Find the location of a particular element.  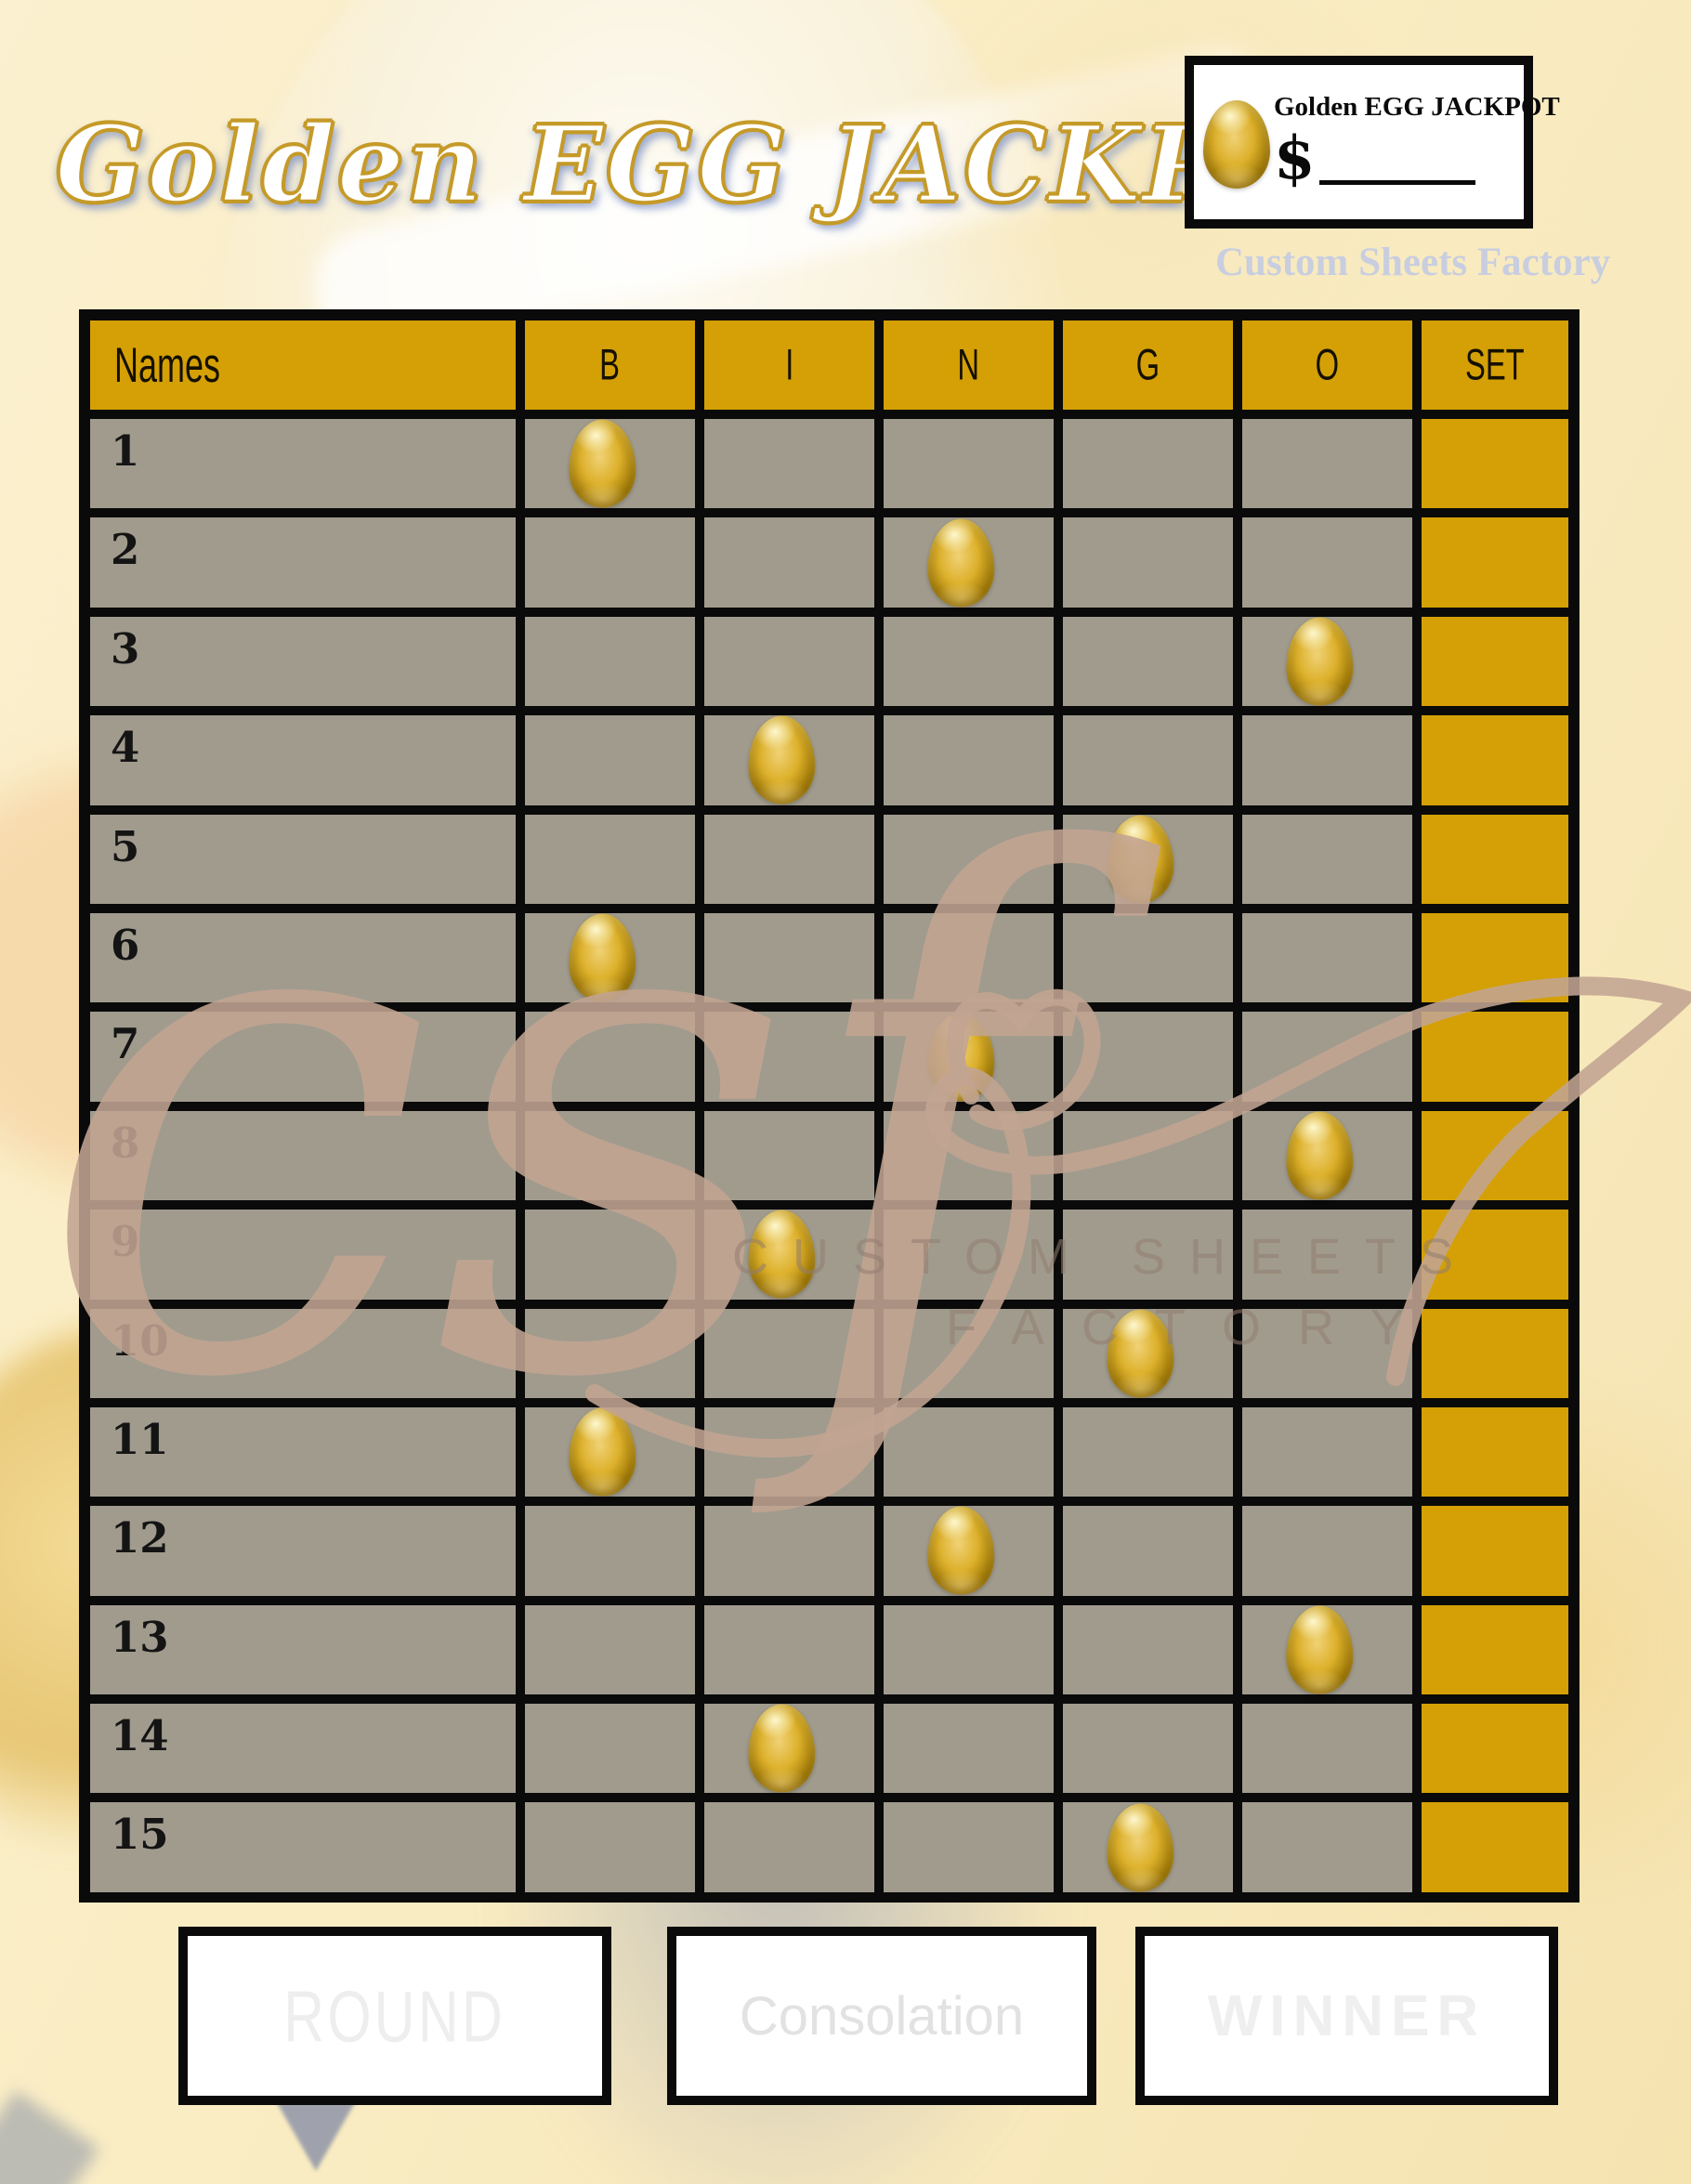

cell-row15-col-i is located at coordinates (789, 1847).